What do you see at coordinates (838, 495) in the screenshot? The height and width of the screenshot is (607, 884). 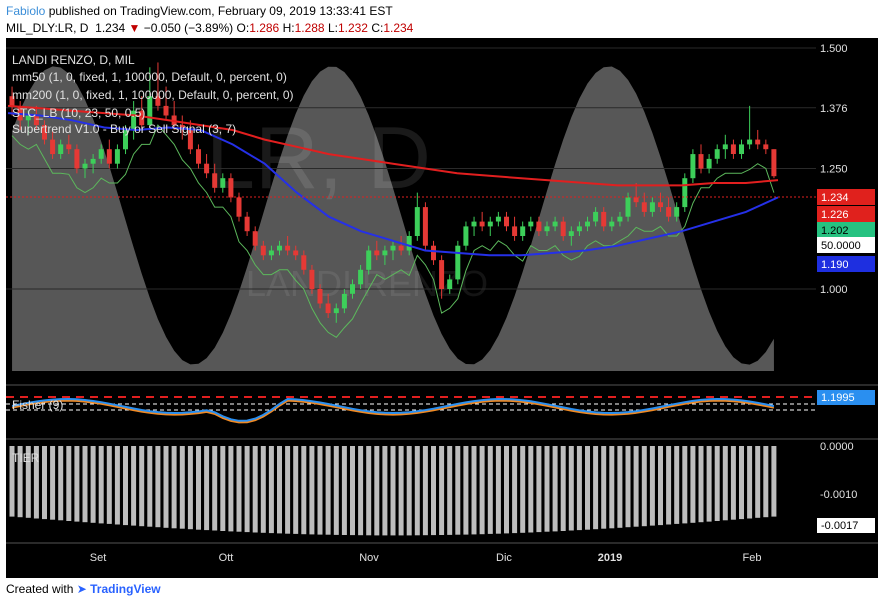 I see `tier-tick-label: -0.0010` at bounding box center [838, 495].